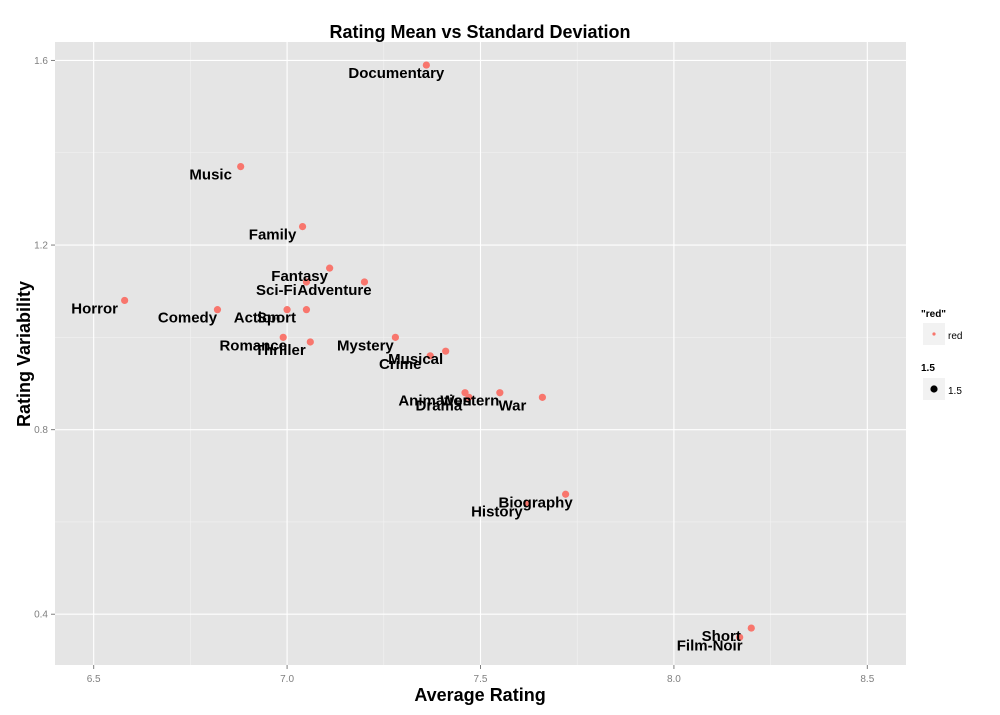 The height and width of the screenshot is (715, 1000). I want to click on point-label: Animation, so click(434, 401).